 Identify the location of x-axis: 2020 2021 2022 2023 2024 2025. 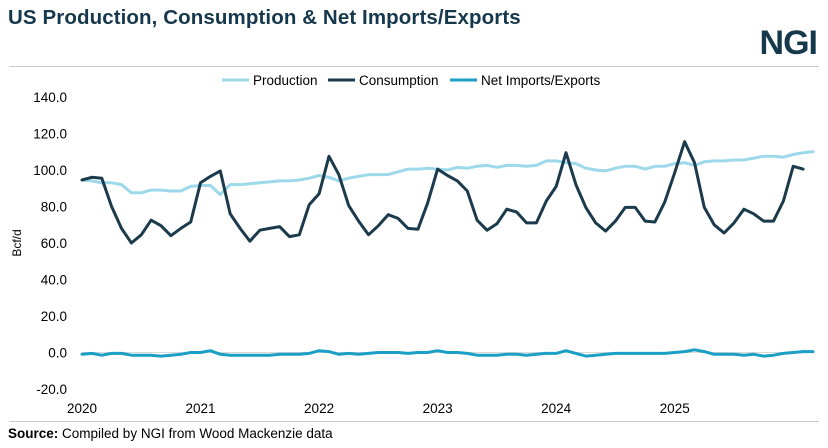
(440, 384).